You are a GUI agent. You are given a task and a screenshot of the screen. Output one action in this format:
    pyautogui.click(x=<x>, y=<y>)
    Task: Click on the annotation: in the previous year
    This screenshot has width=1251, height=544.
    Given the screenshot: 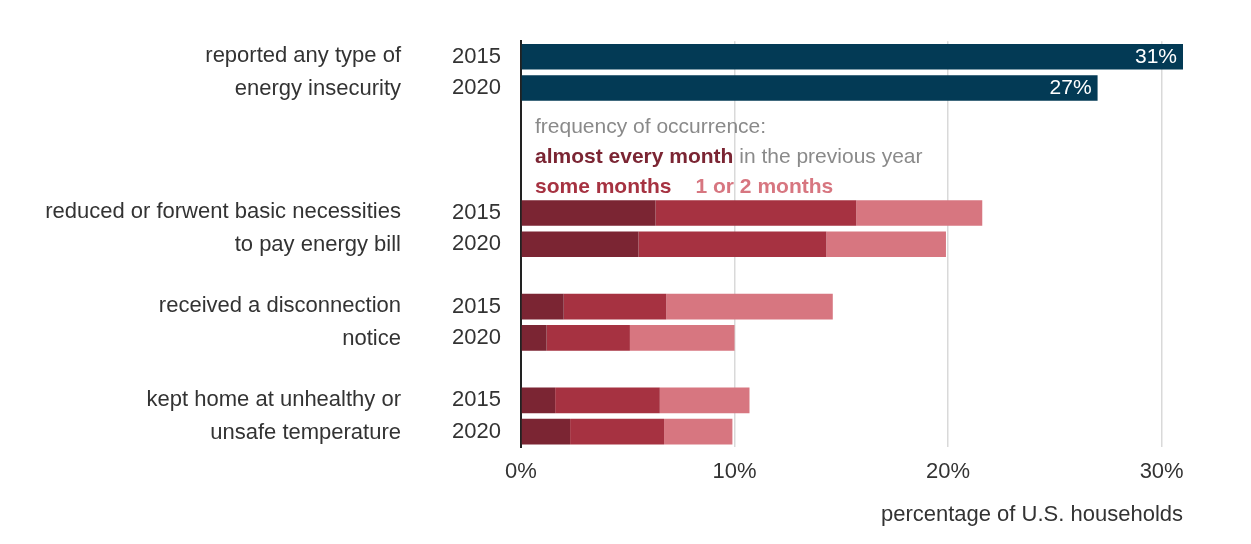 What is the action you would take?
    pyautogui.click(x=828, y=156)
    